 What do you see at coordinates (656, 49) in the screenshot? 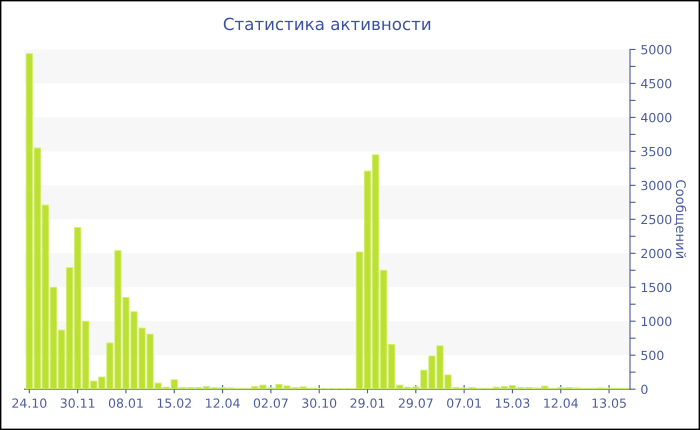
I see `y-tick-label: 5000` at bounding box center [656, 49].